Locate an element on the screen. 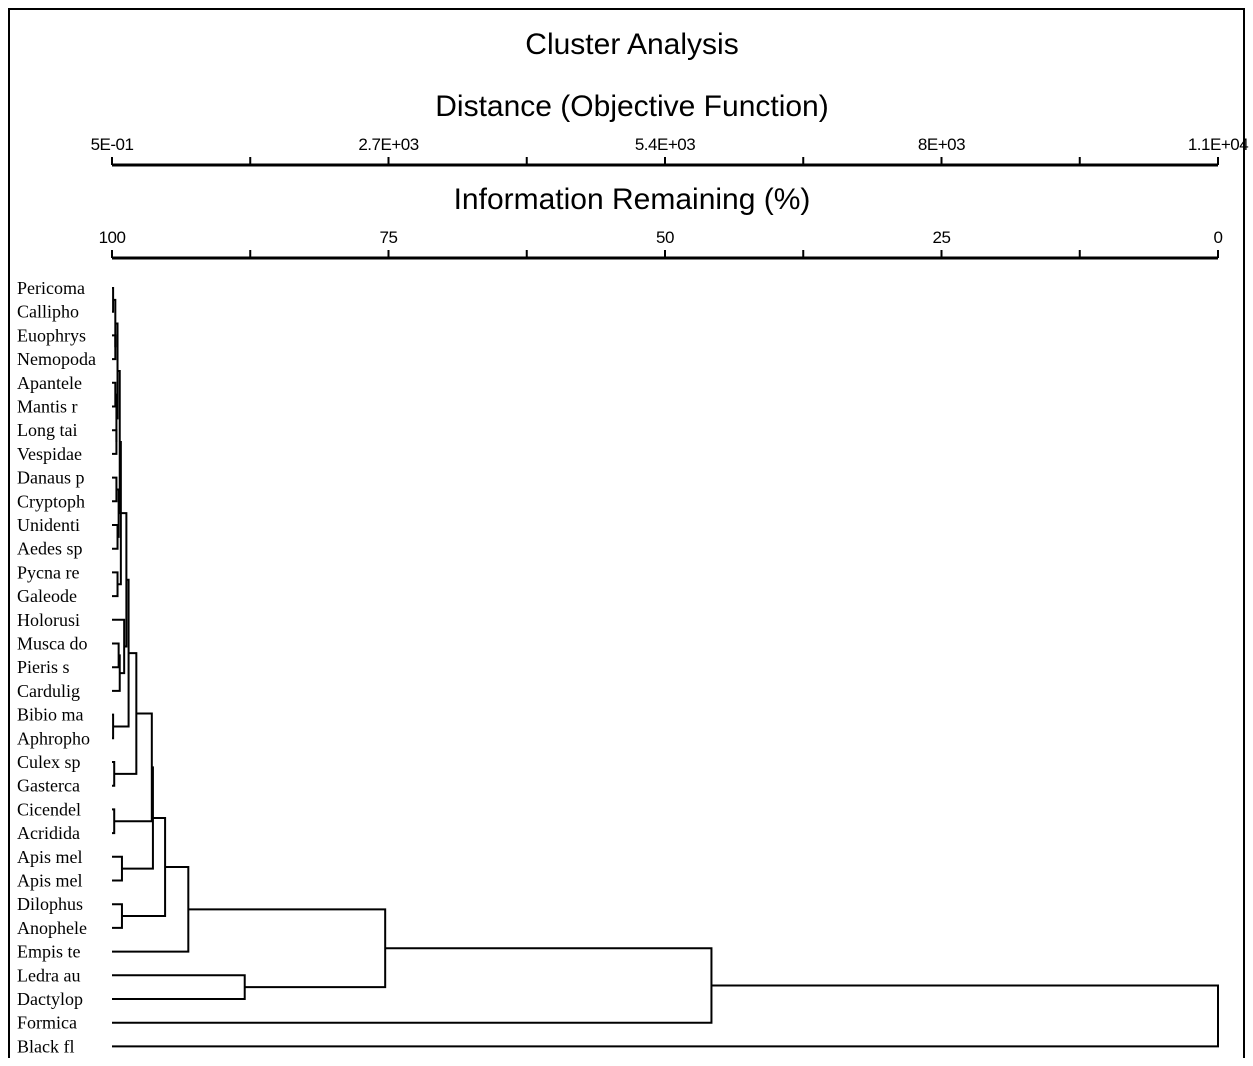  leaf-label: Dilophus is located at coordinates (50, 904).